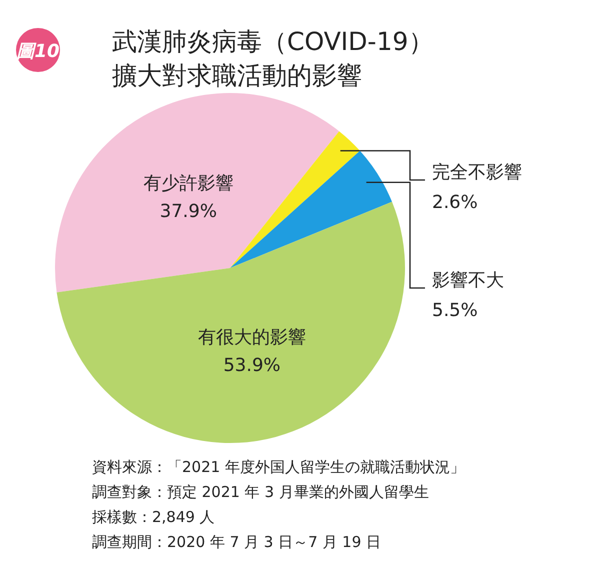  Describe the element at coordinates (455, 310) in the screenshot. I see `data-label: 5.5%` at that location.